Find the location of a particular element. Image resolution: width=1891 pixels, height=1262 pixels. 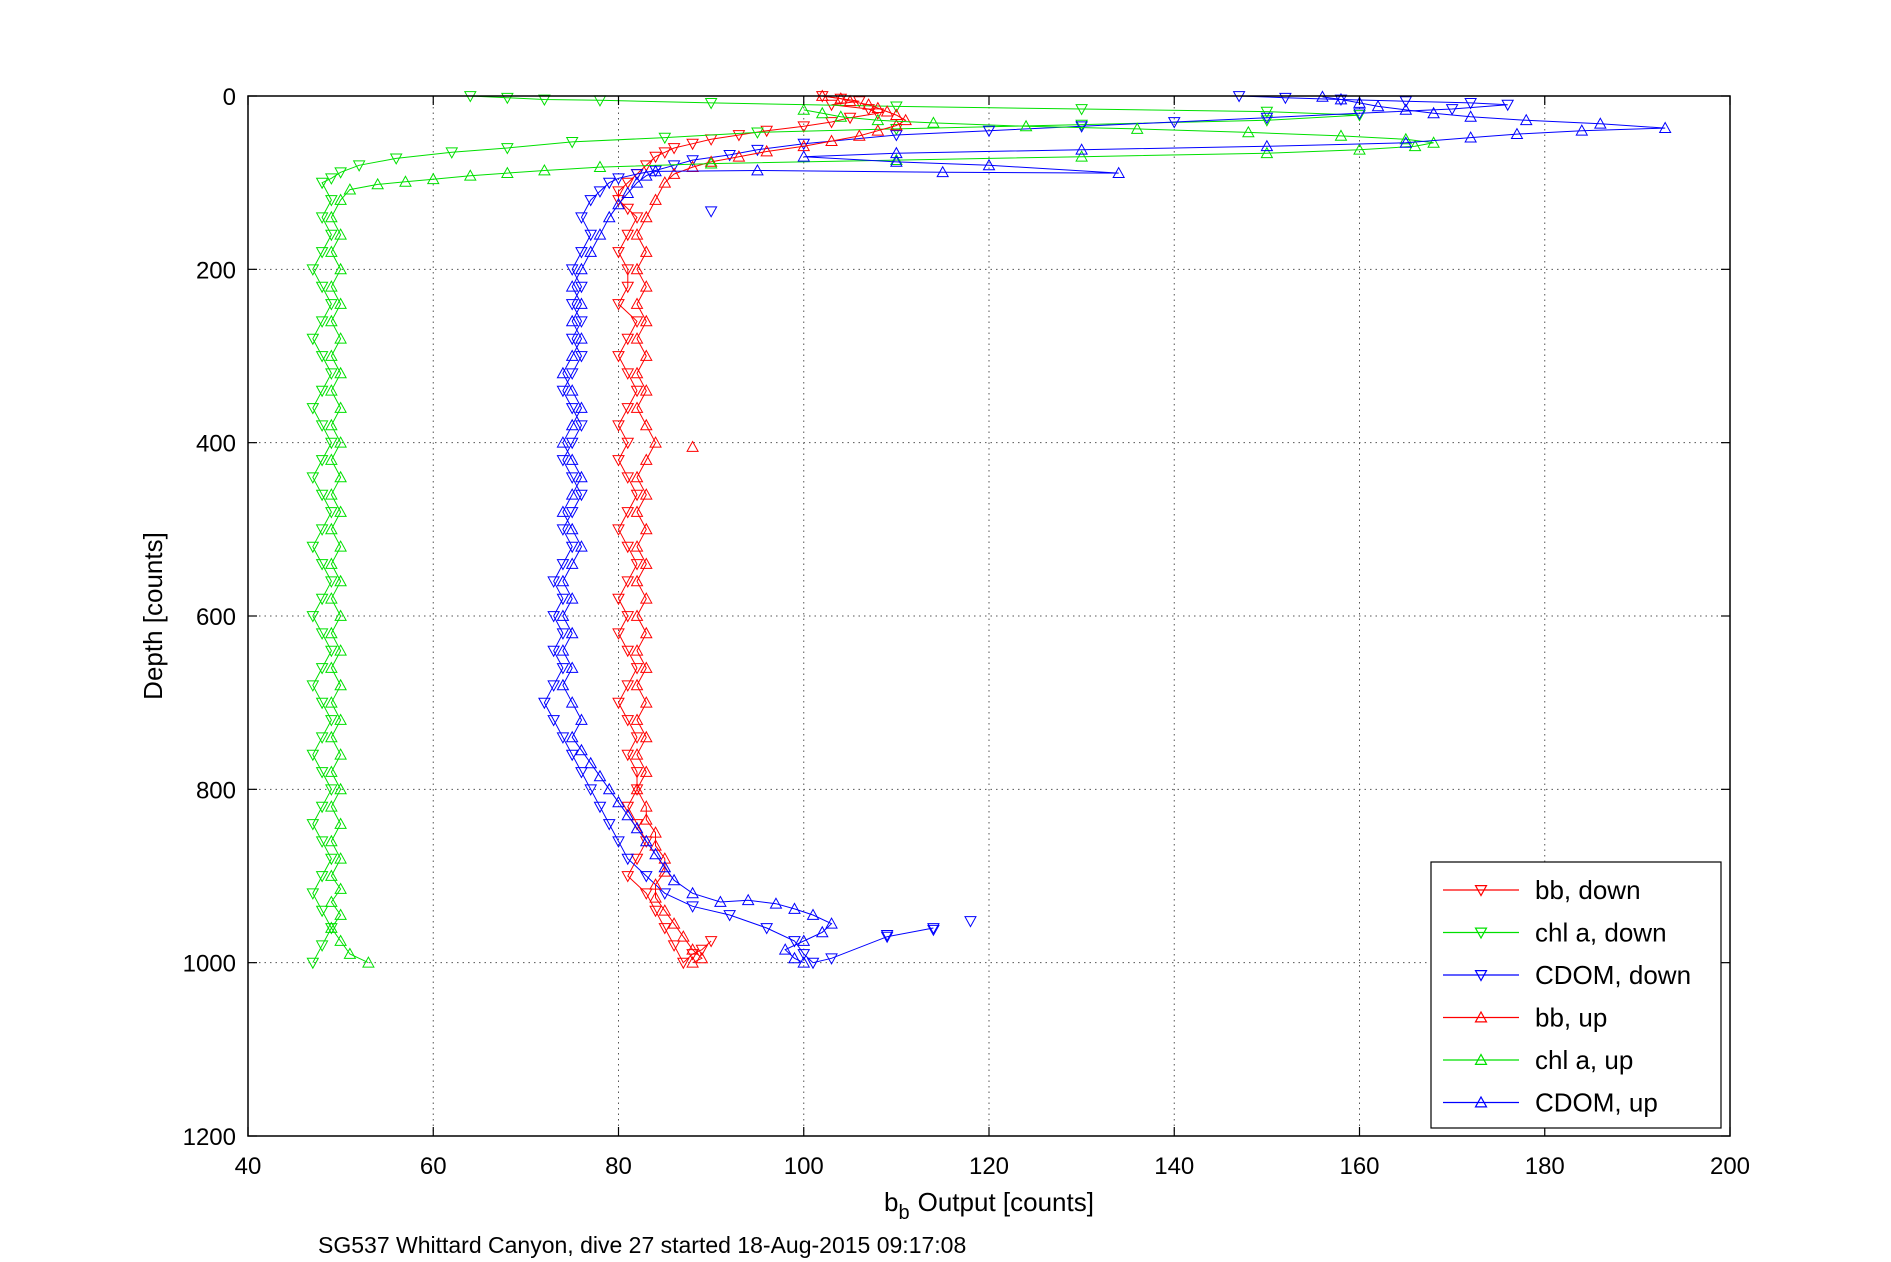

x-tick-label: 180 is located at coordinates (1545, 1166).